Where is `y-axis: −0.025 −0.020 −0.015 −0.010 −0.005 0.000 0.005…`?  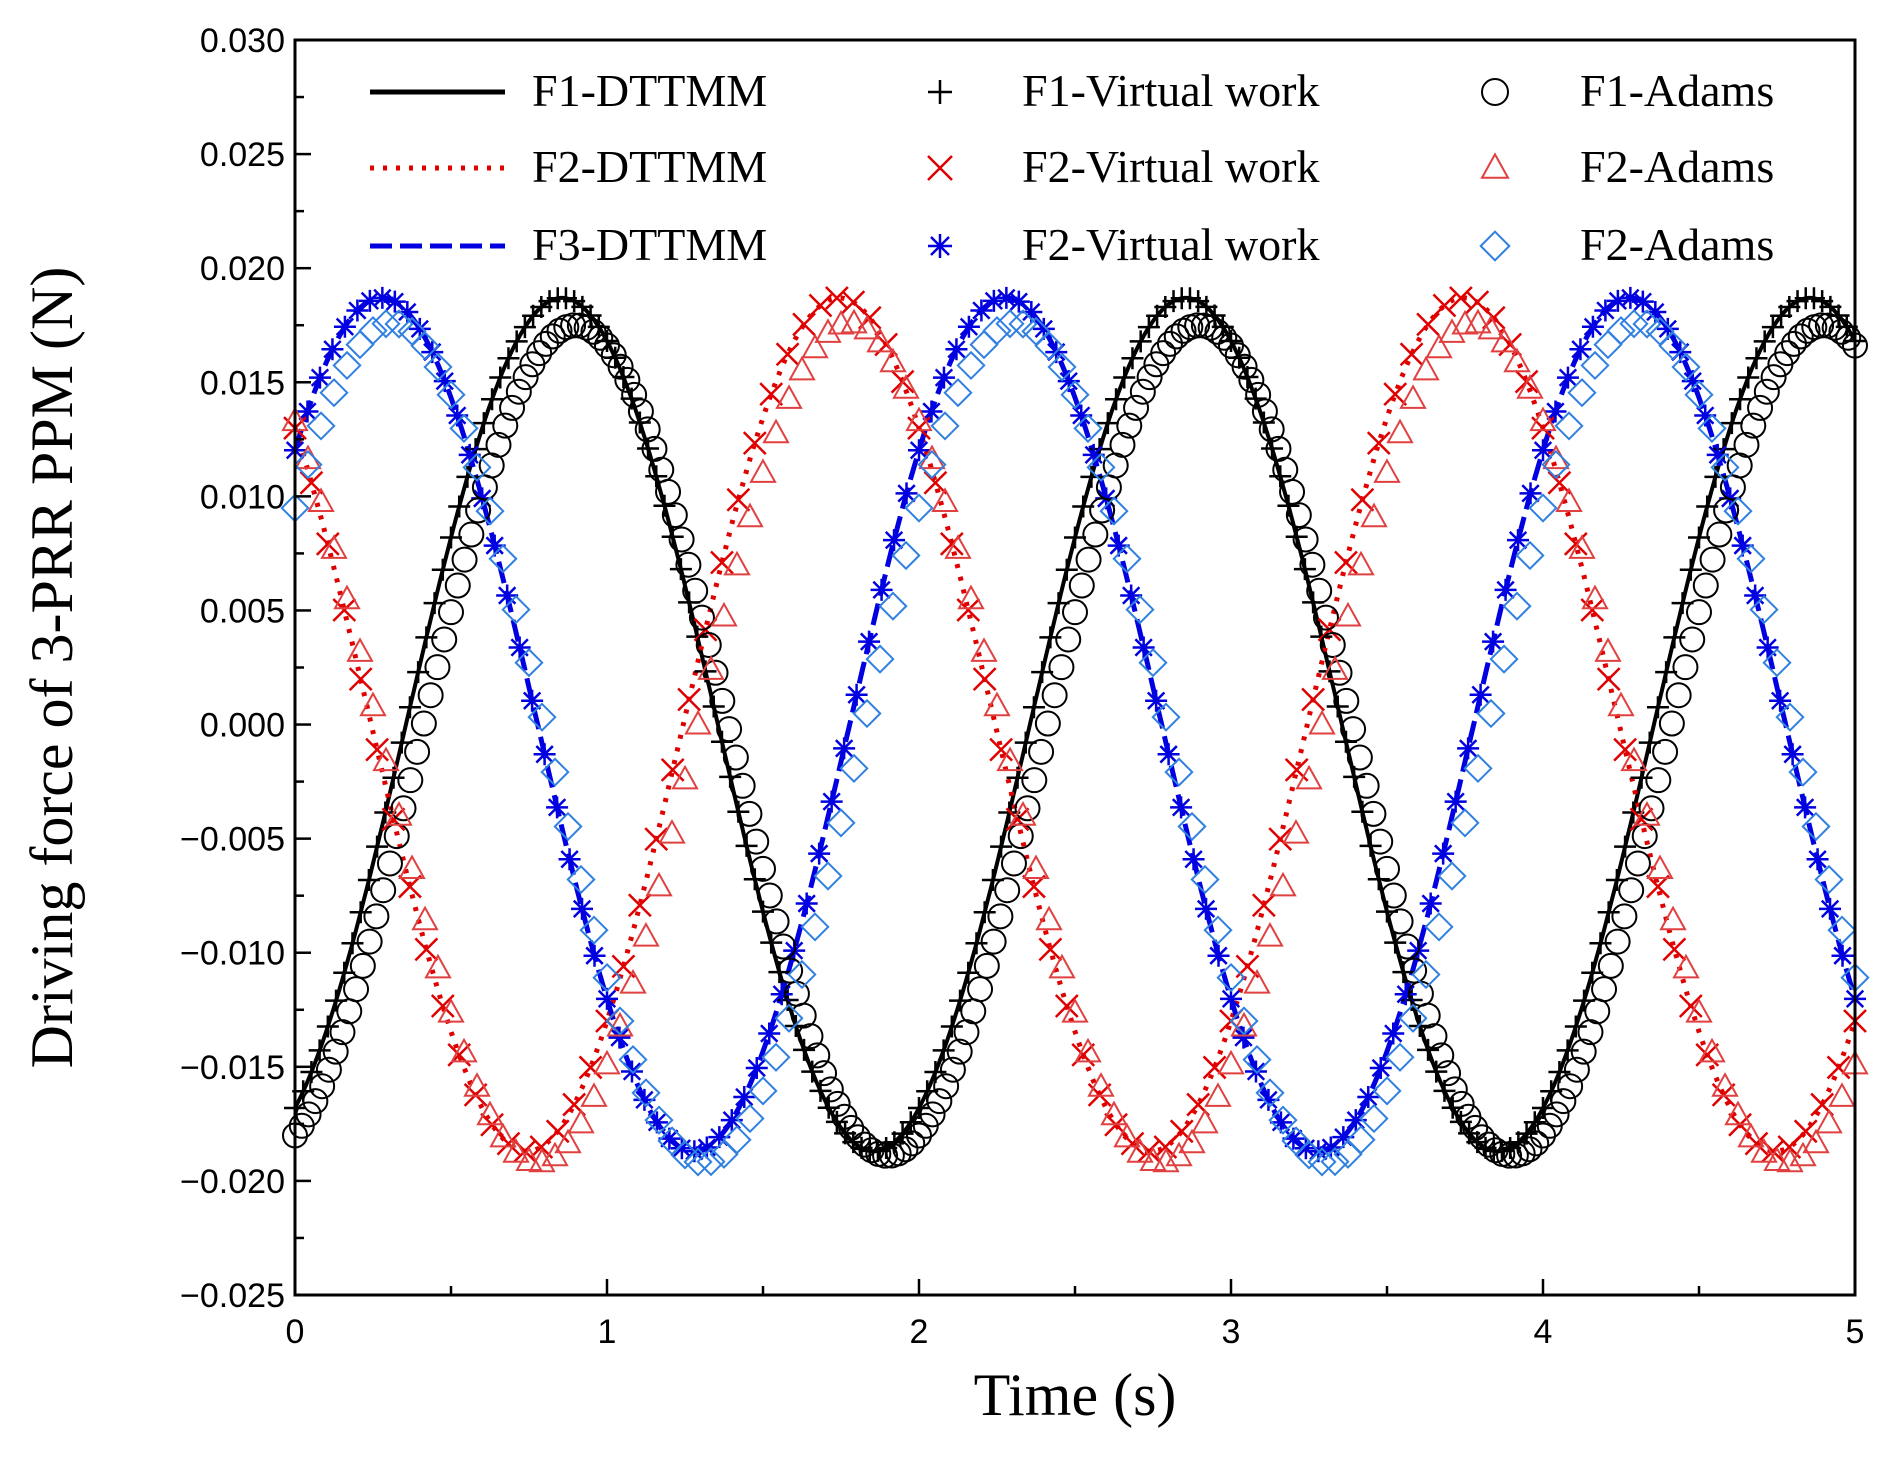
y-axis: −0.025 −0.020 −0.015 −0.010 −0.005 0.000 0.005… is located at coordinates (245, 668).